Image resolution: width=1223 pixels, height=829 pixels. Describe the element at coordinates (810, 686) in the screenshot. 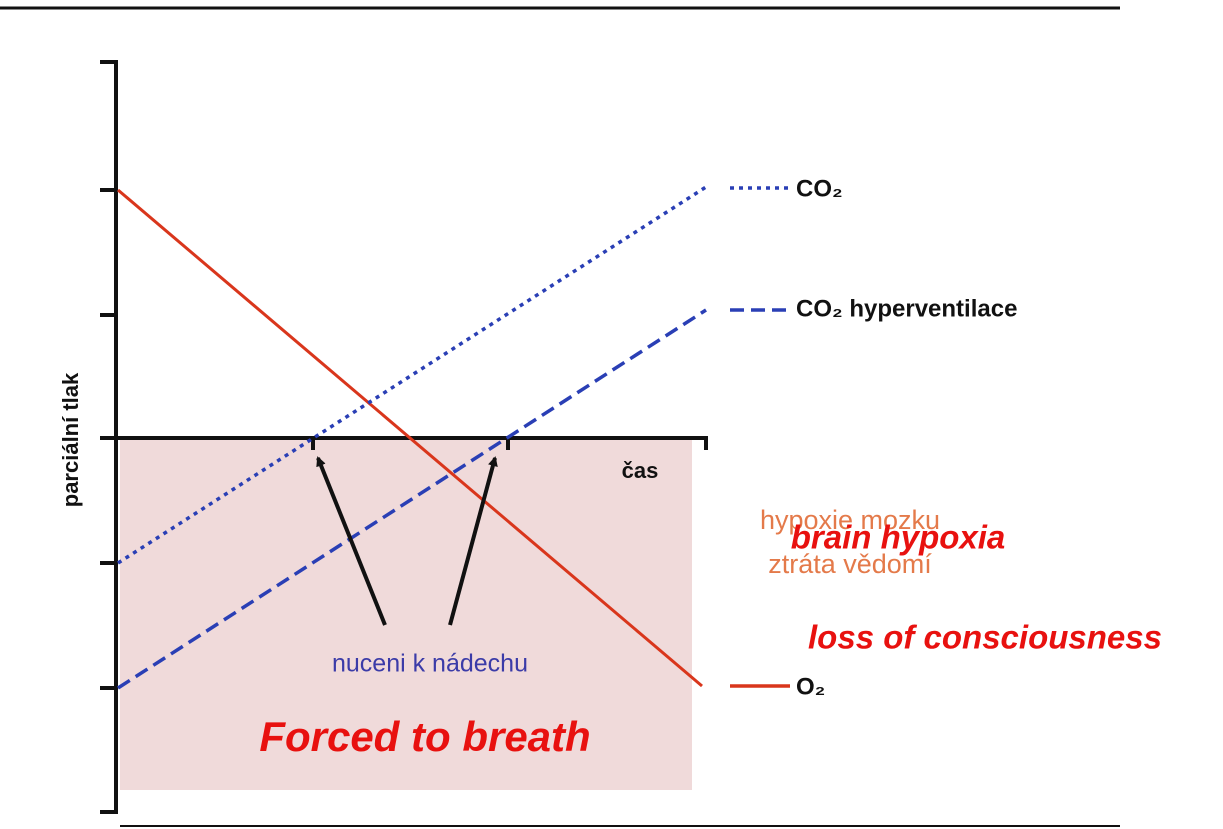

I see `legend-label: O₂` at that location.